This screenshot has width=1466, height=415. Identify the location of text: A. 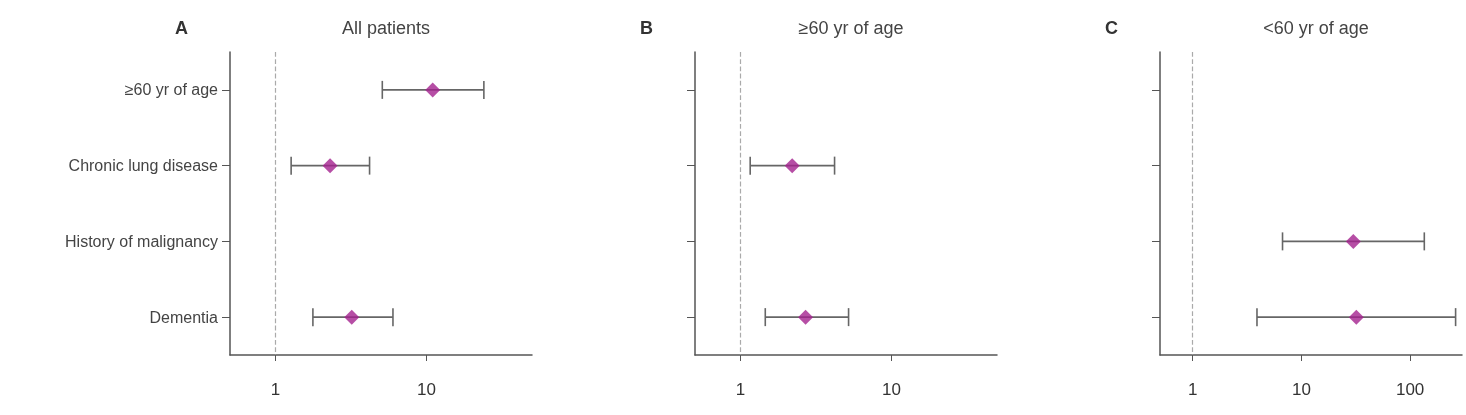
(181, 28).